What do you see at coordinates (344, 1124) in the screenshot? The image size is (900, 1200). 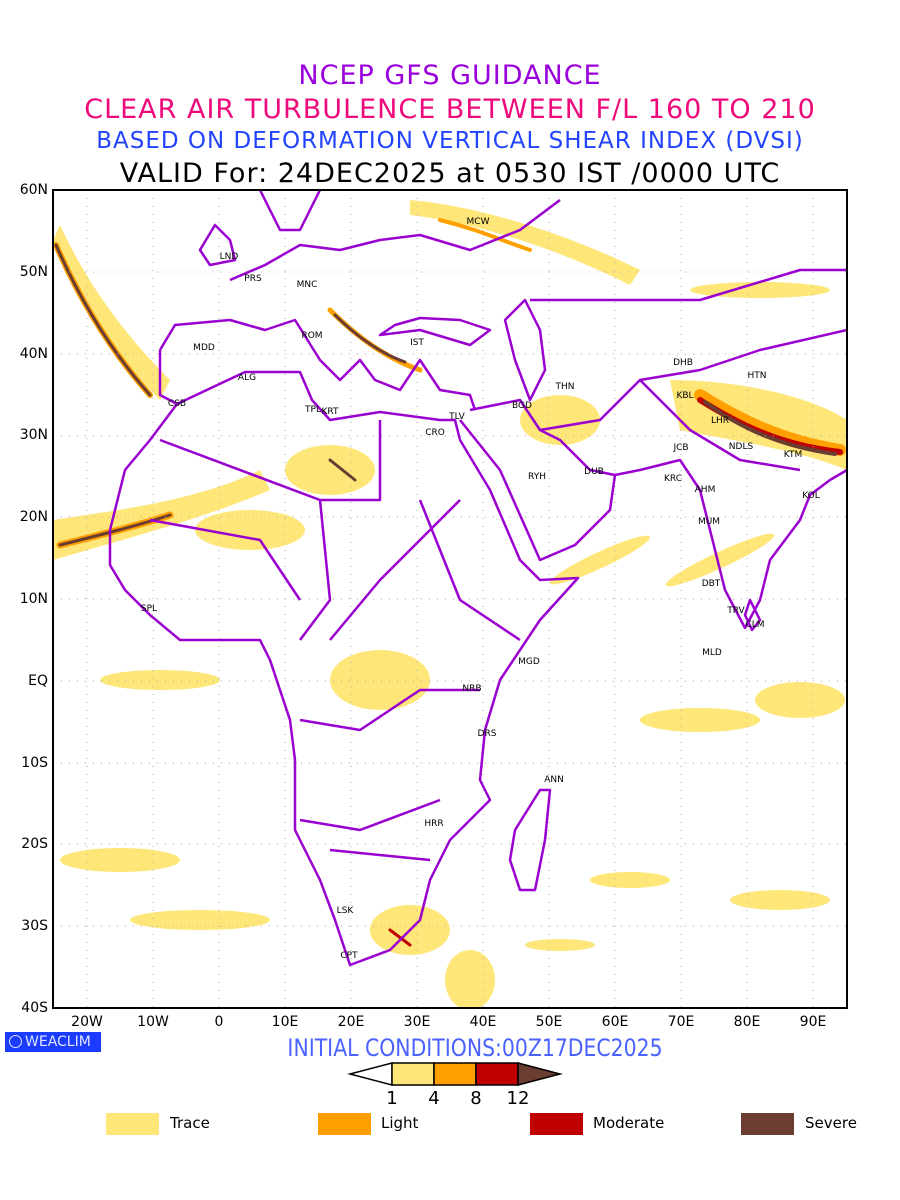 I see `legend-swatch-light` at bounding box center [344, 1124].